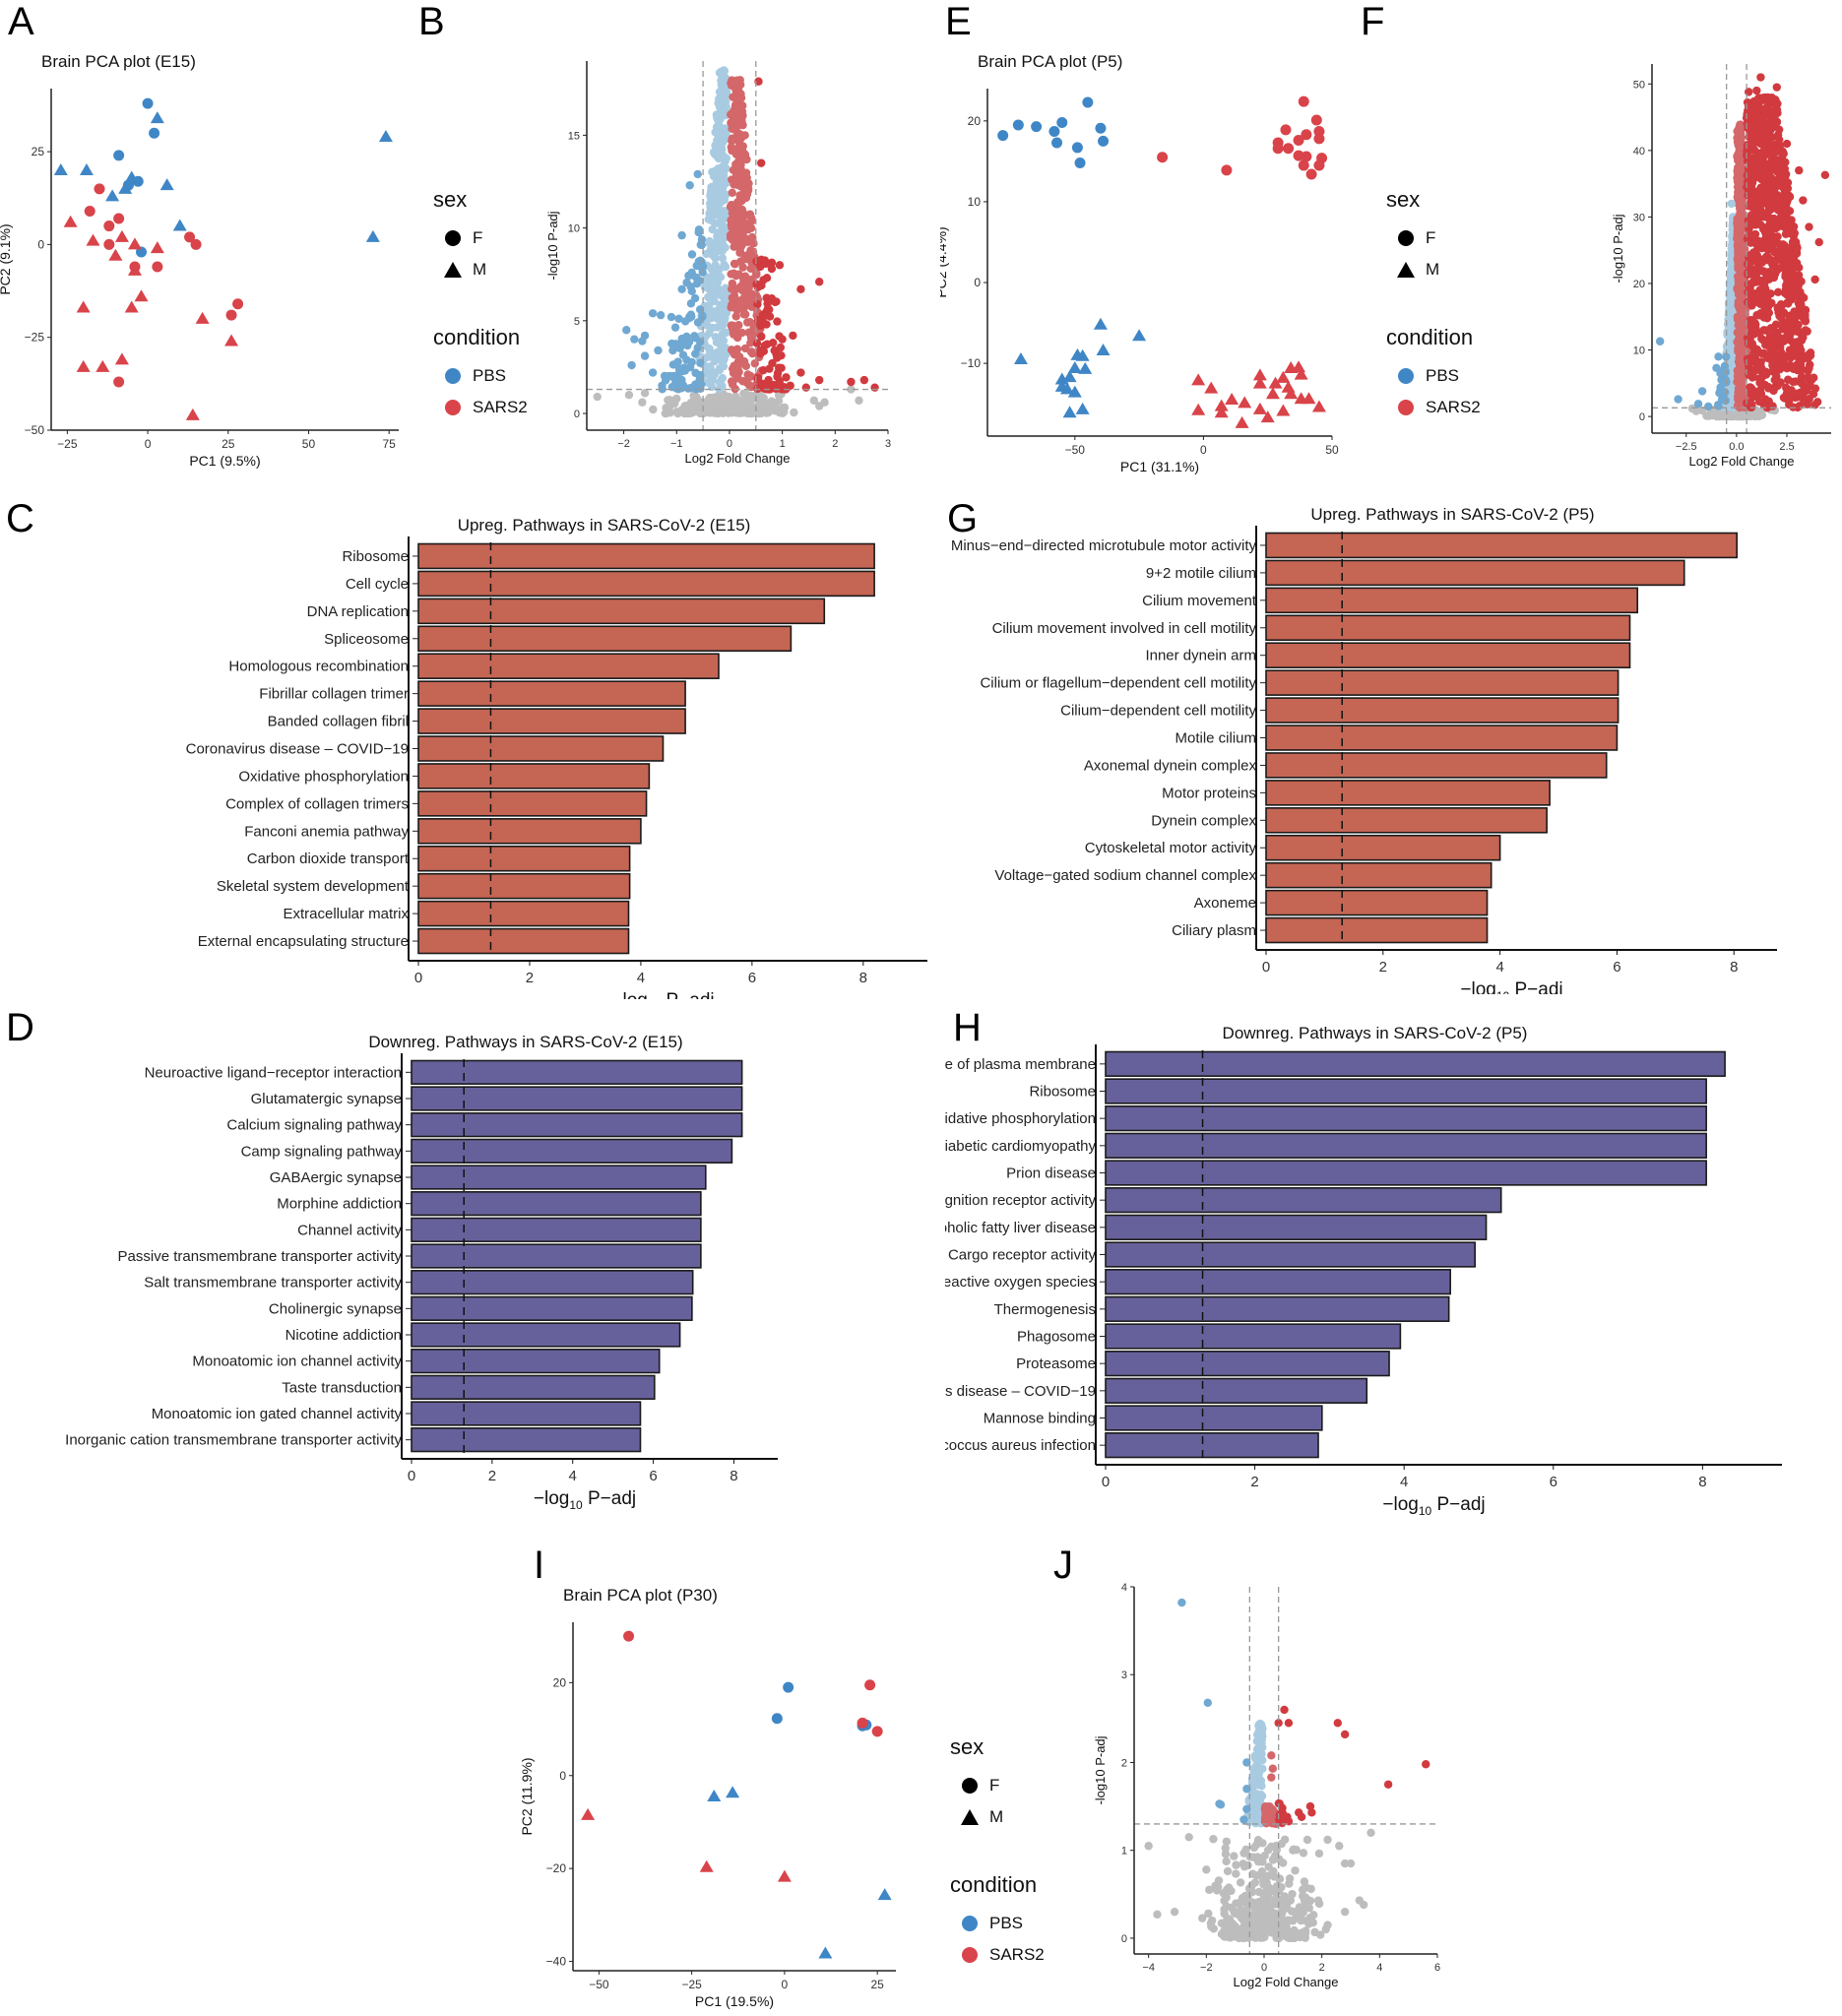  What do you see at coordinates (1040, 1419) in the screenshot?
I see `category-label: Mannose binding` at bounding box center [1040, 1419].